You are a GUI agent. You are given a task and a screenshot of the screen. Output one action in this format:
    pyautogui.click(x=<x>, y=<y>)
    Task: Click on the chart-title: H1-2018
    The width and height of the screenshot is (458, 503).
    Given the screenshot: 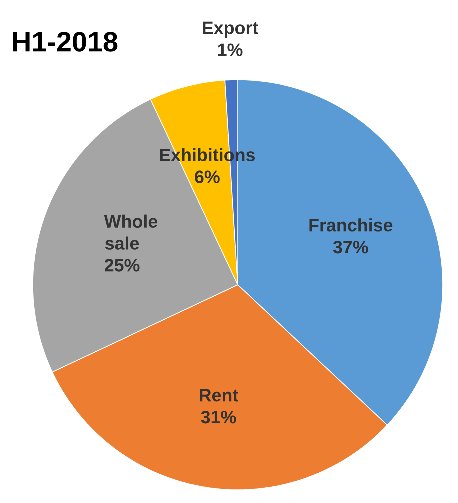 What is the action you would take?
    pyautogui.click(x=65, y=42)
    